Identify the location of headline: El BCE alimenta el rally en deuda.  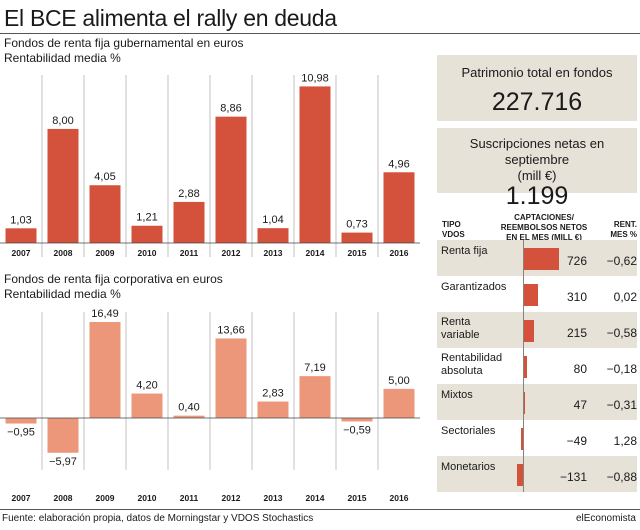
(170, 18).